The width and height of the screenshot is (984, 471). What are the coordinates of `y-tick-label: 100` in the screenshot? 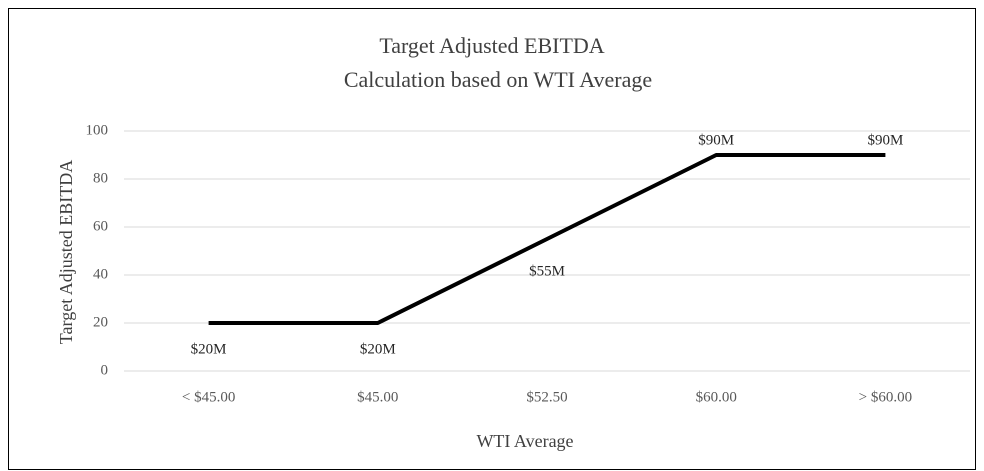 It's located at (97, 130).